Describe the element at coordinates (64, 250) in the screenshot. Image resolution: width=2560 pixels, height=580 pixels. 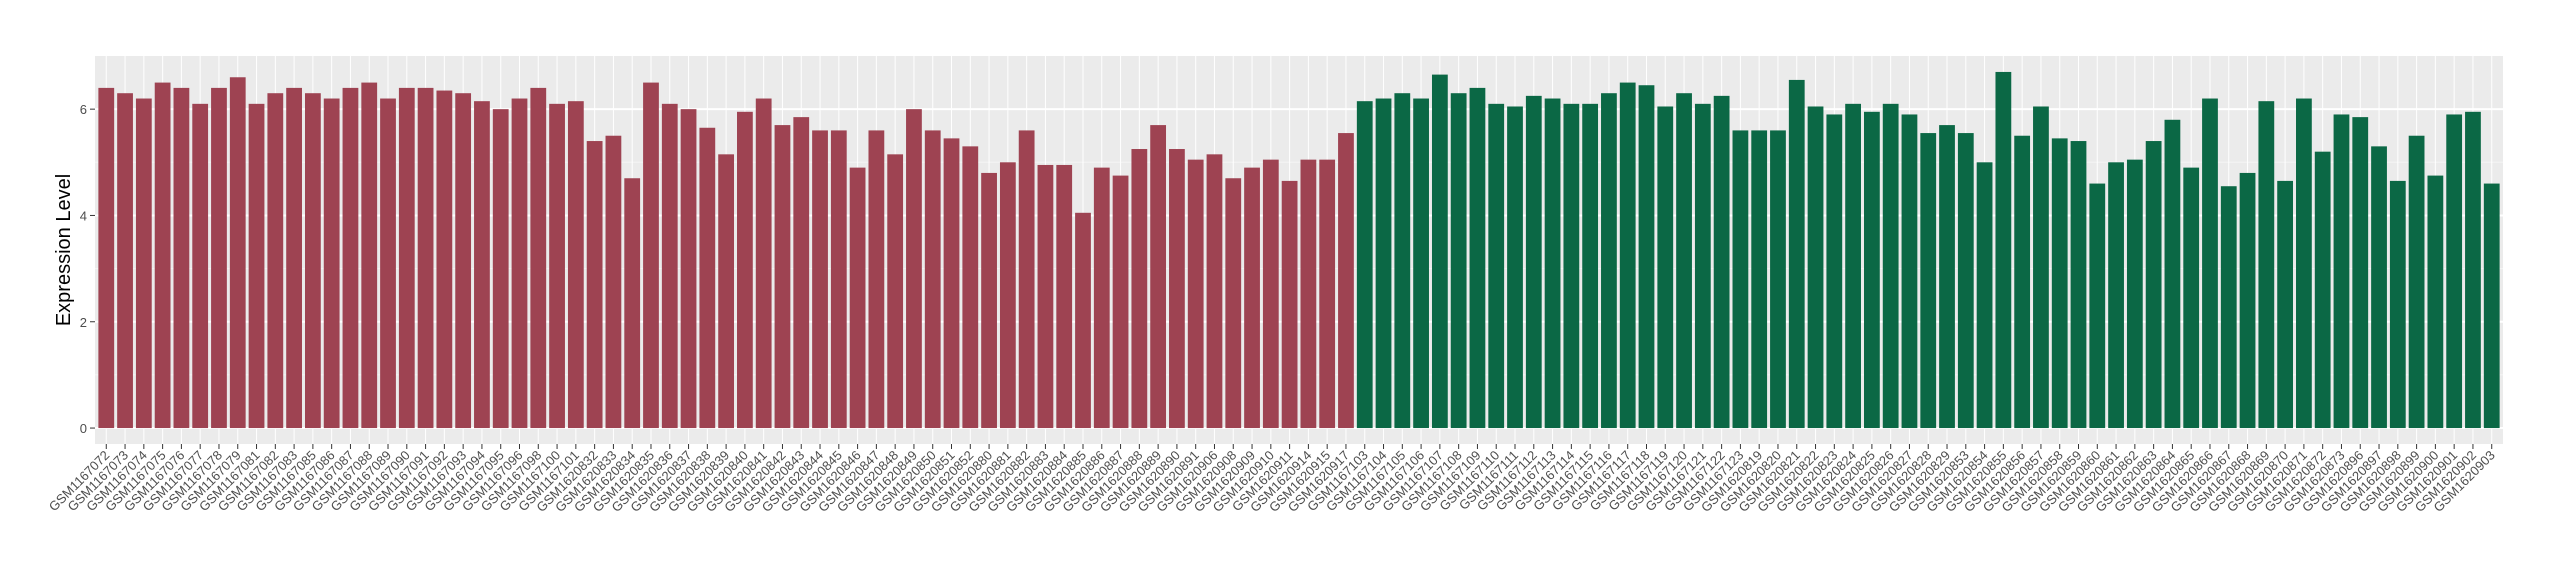
I see `y-axis-title: Expression Level` at that location.